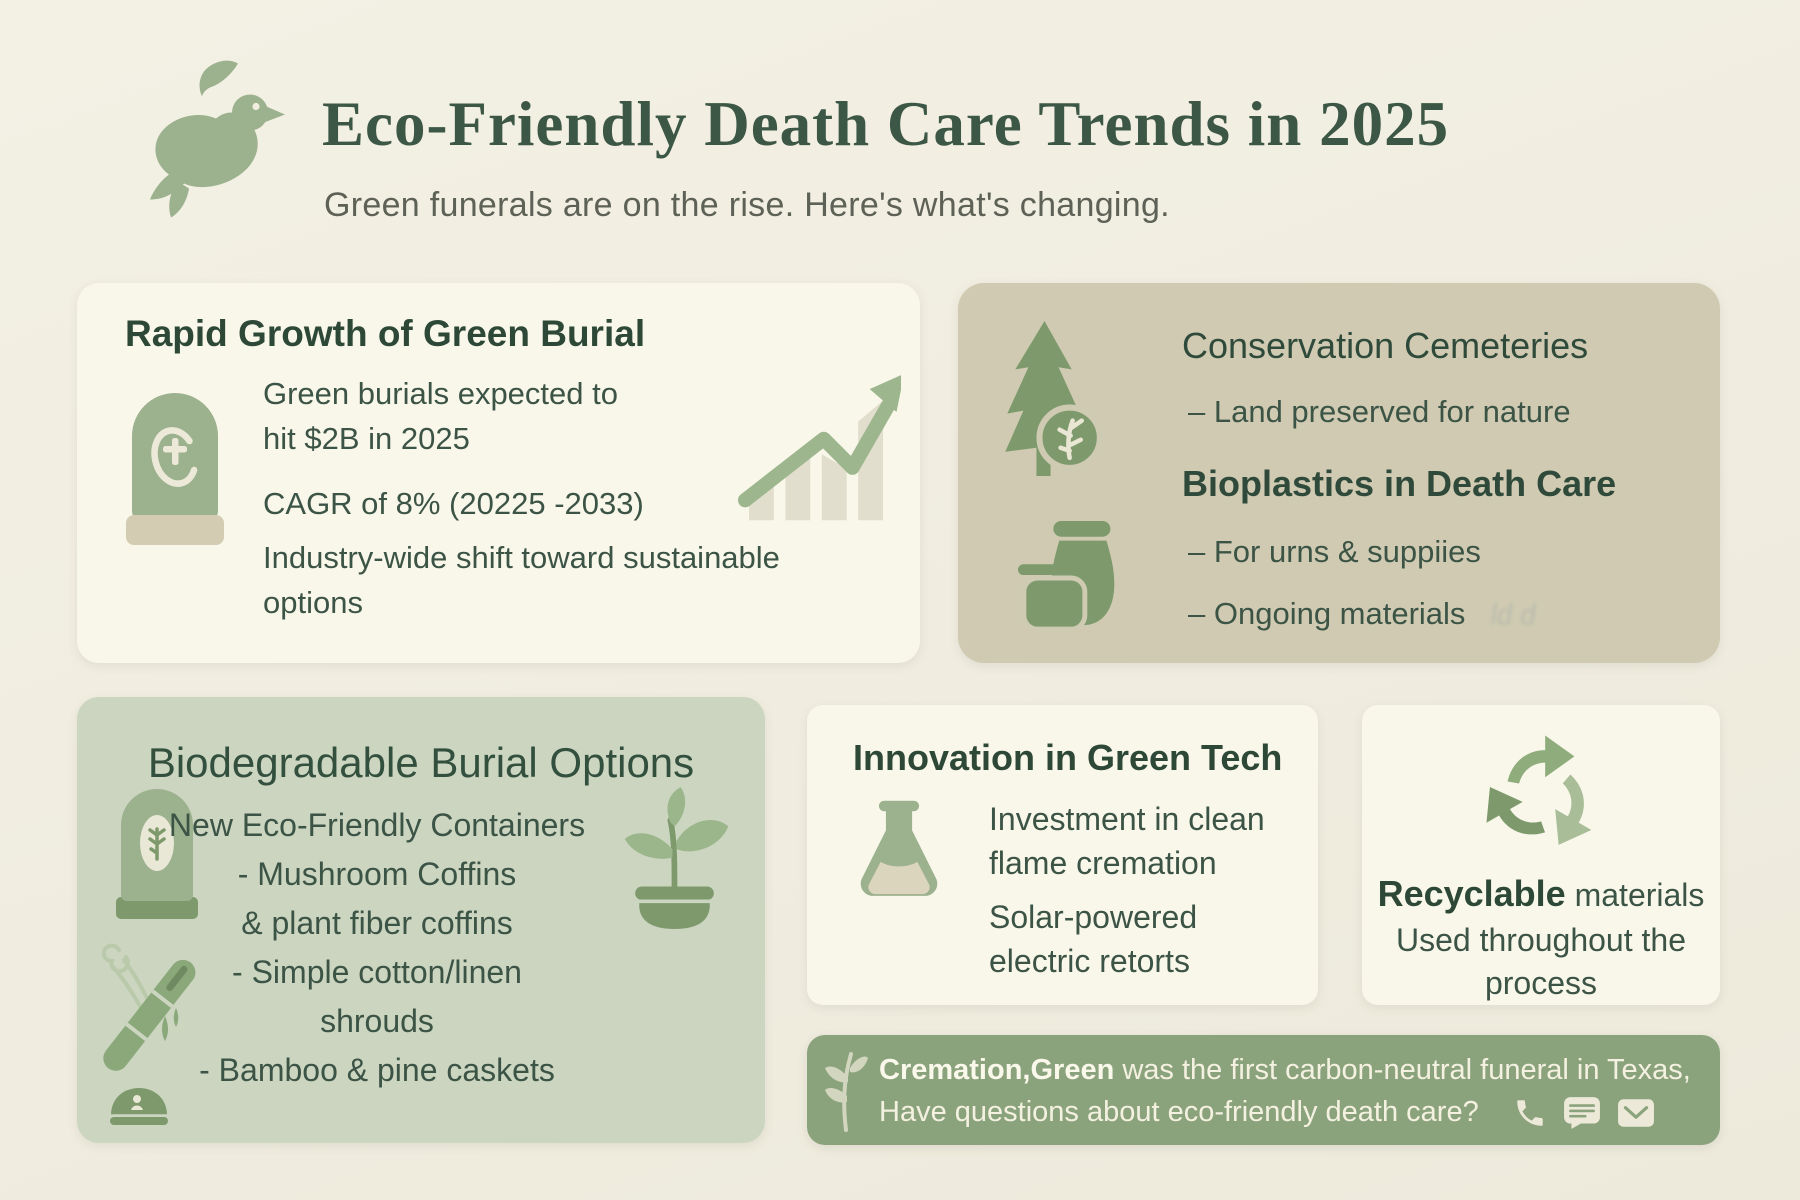 This screenshot has height=1200, width=1800. I want to click on burial-mound-icon, so click(139, 1103).